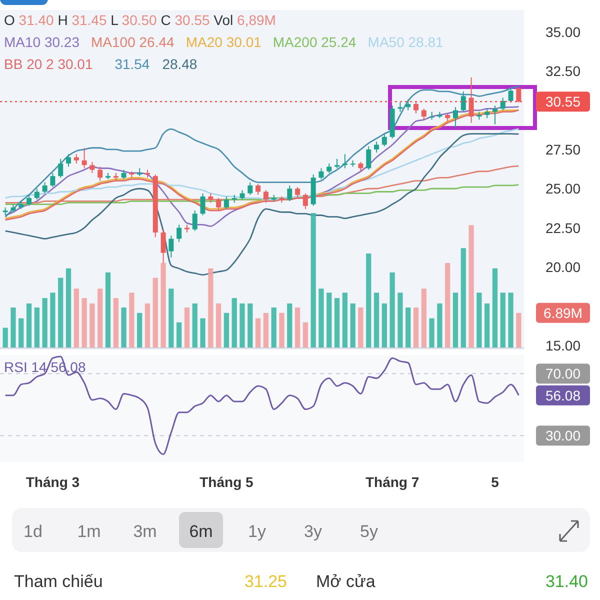 This screenshot has width=600, height=600. I want to click on y-tick-label: 25.00, so click(563, 188).